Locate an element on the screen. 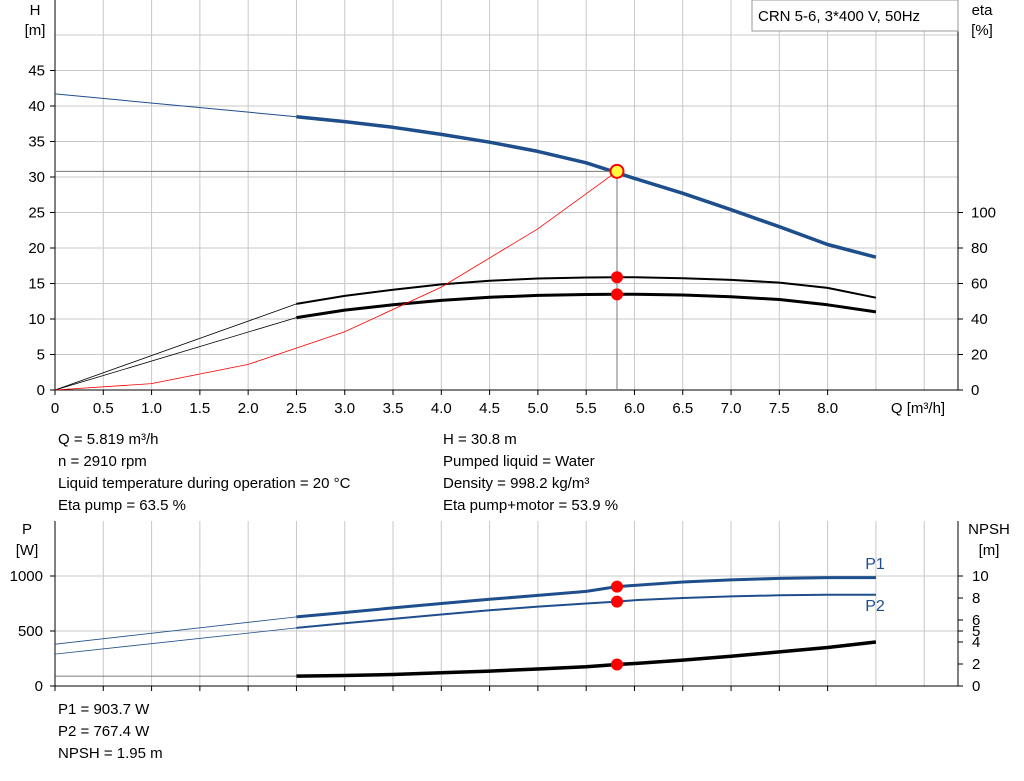 The height and width of the screenshot is (781, 1024). x-tick-label: 1.0 is located at coordinates (151, 408).